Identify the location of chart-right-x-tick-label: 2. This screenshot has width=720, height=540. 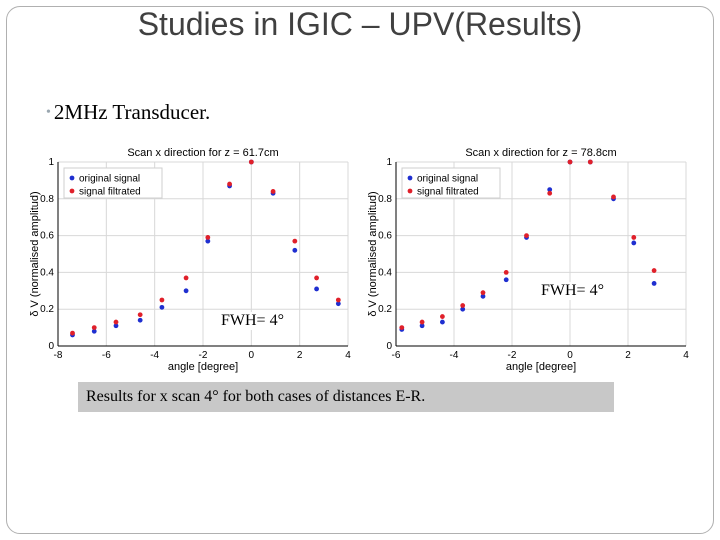
(628, 355).